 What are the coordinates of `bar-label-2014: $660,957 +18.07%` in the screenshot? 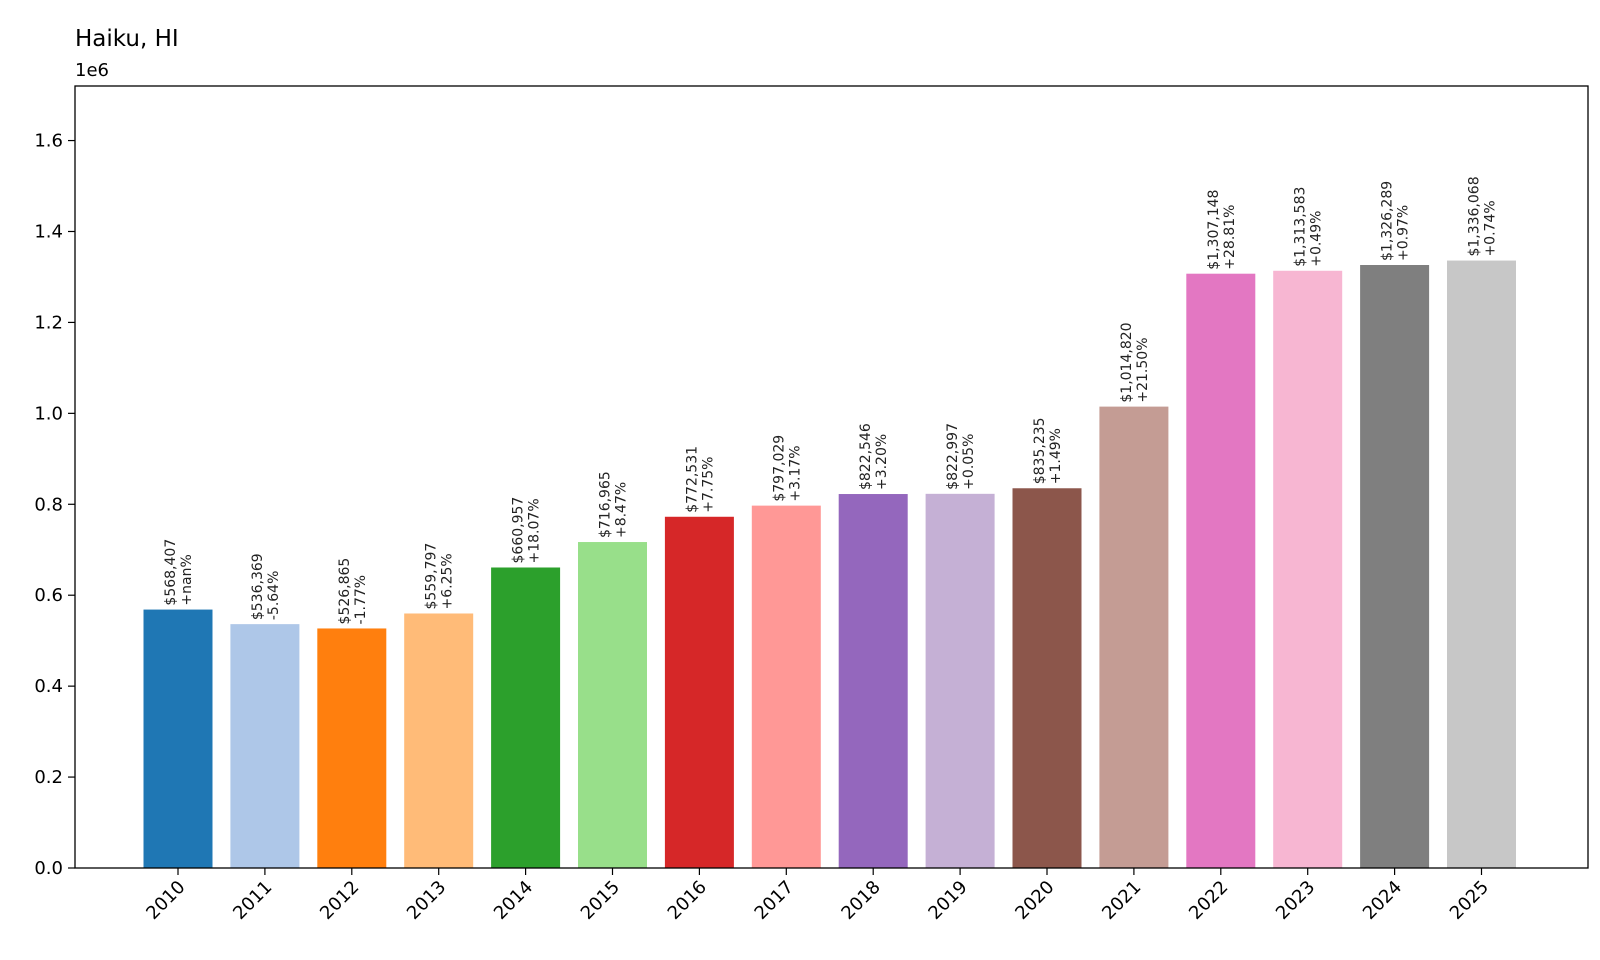 It's located at (527, 530).